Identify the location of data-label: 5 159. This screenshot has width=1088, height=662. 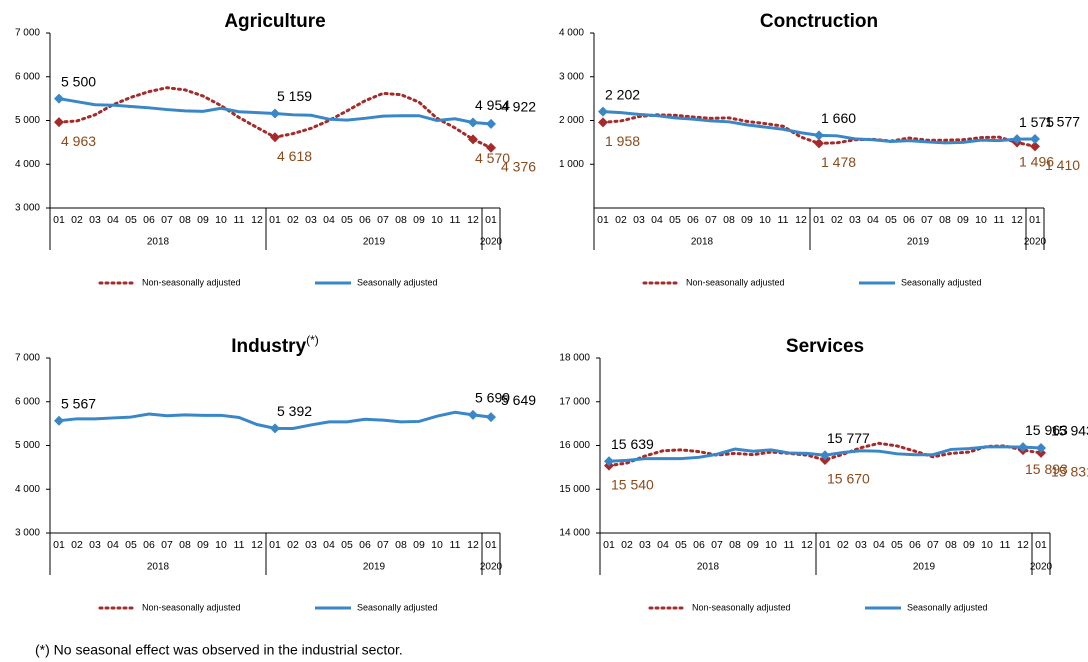
(294, 96).